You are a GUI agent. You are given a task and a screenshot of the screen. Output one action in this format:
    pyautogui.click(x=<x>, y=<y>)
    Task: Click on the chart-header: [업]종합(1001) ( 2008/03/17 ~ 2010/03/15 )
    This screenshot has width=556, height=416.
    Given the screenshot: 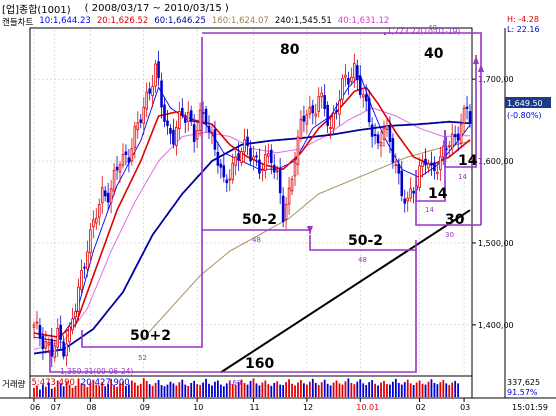 What is the action you would take?
    pyautogui.click(x=115, y=8)
    